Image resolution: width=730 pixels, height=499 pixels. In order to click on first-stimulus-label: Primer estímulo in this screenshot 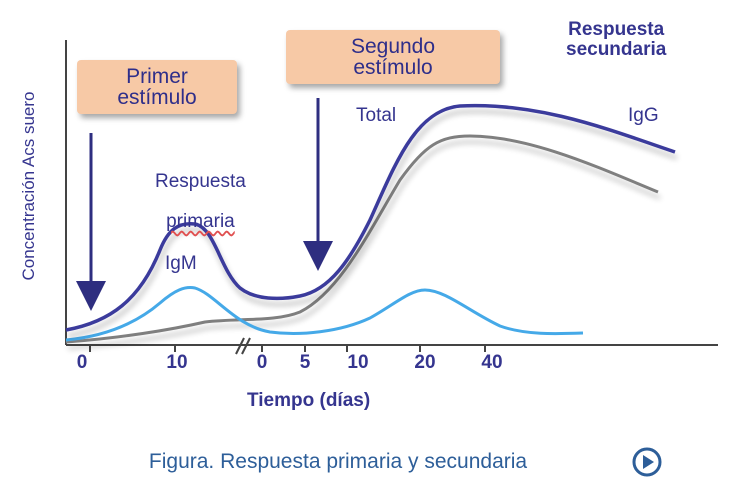, I will do `click(157, 87)`.